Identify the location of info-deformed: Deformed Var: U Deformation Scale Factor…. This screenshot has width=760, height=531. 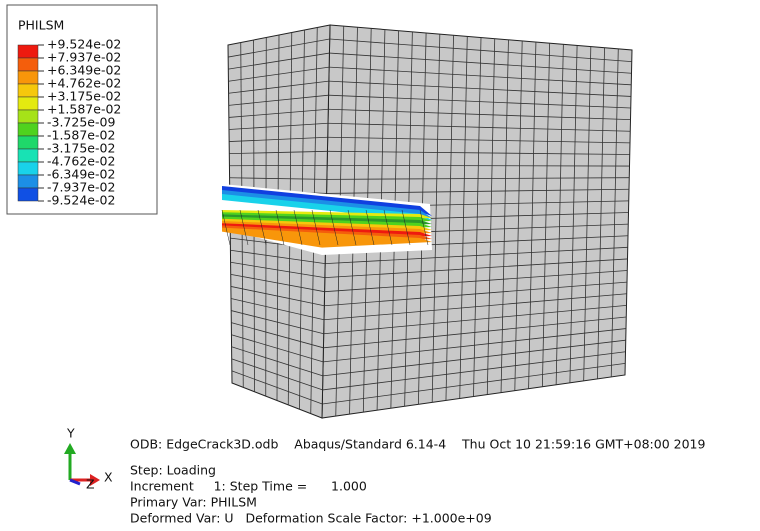
(311, 518).